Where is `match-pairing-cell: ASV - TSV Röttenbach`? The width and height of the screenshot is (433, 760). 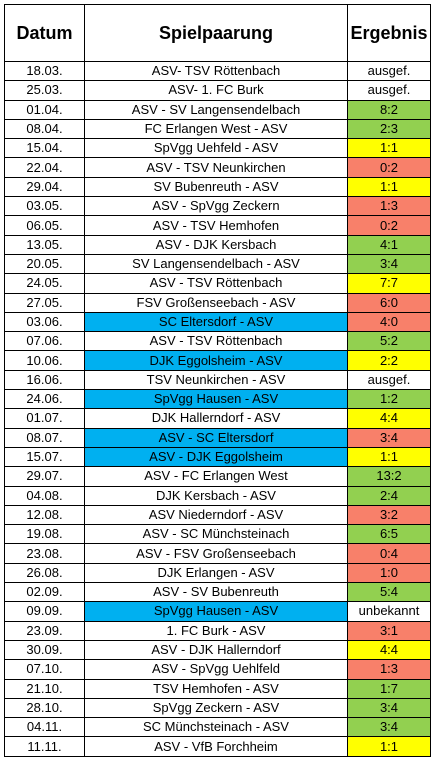
match-pairing-cell: ASV - TSV Röttenbach is located at coordinates (216, 341).